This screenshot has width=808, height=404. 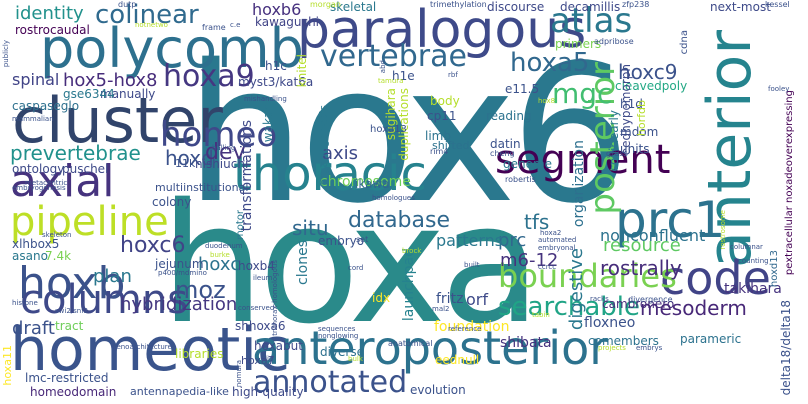 What do you see at coordinates (89, 222) in the screenshot?
I see `word-pipeline: pipeline` at bounding box center [89, 222].